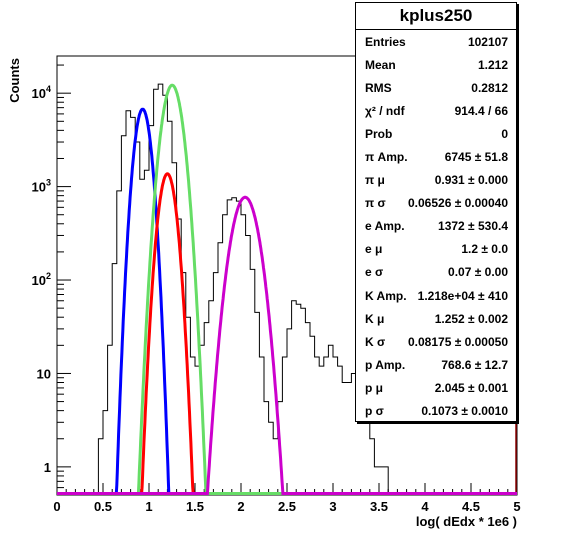  What do you see at coordinates (436, 87) in the screenshot?
I see `stats-row: RMS 0.2812` at bounding box center [436, 87].